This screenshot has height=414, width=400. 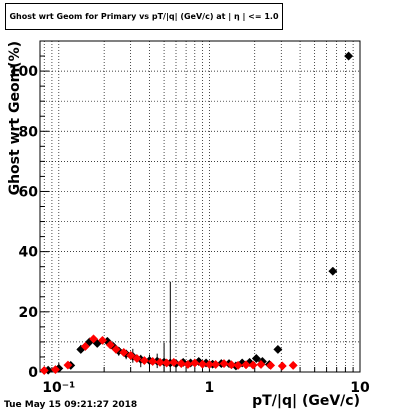 I want to click on y-tick-label: 100, so click(x=23, y=72).